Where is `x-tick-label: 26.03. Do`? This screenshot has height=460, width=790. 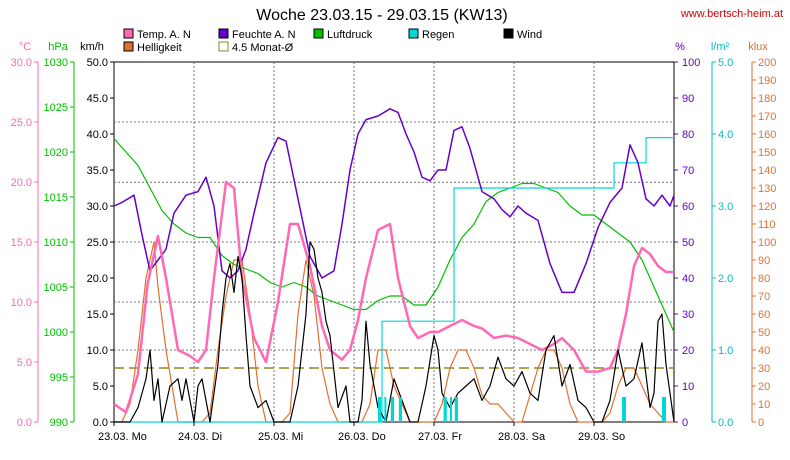
x-tick-label: 26.03. Do is located at coordinates (362, 437).